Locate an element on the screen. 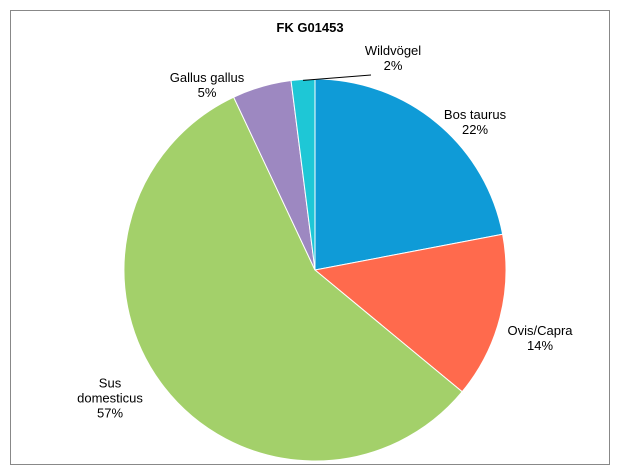 Image resolution: width=620 pixels, height=475 pixels. slice-name-label: Wildvögel is located at coordinates (393, 50).